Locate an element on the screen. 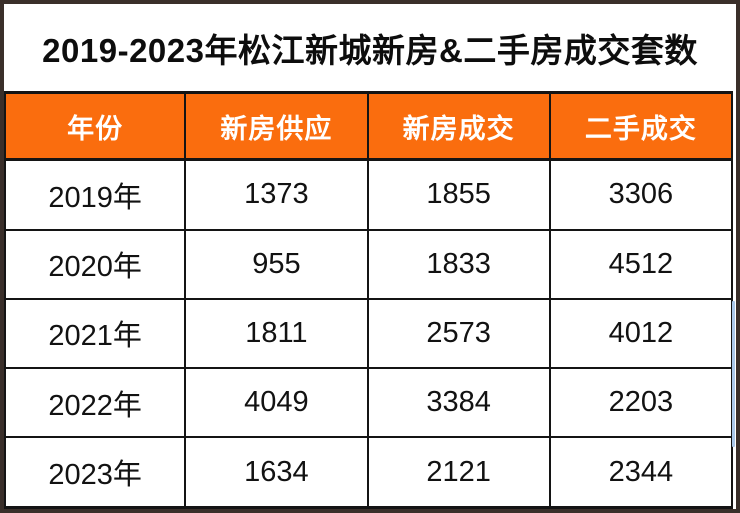  value-cell: 1833 is located at coordinates (458, 264).